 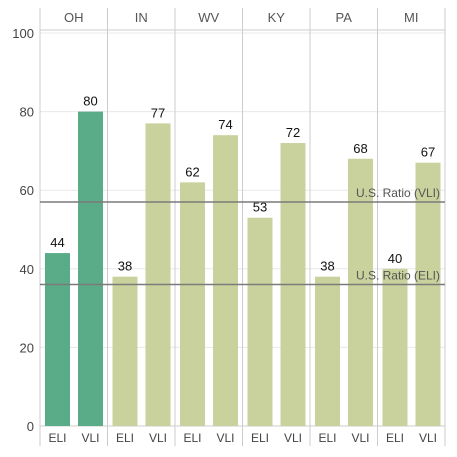 I want to click on bar-value-label: 74, so click(x=225, y=124).